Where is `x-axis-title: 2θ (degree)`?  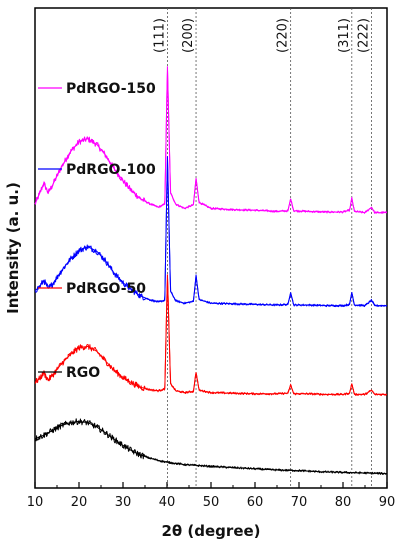 x-axis-title: 2θ (degree) is located at coordinates (210, 531).